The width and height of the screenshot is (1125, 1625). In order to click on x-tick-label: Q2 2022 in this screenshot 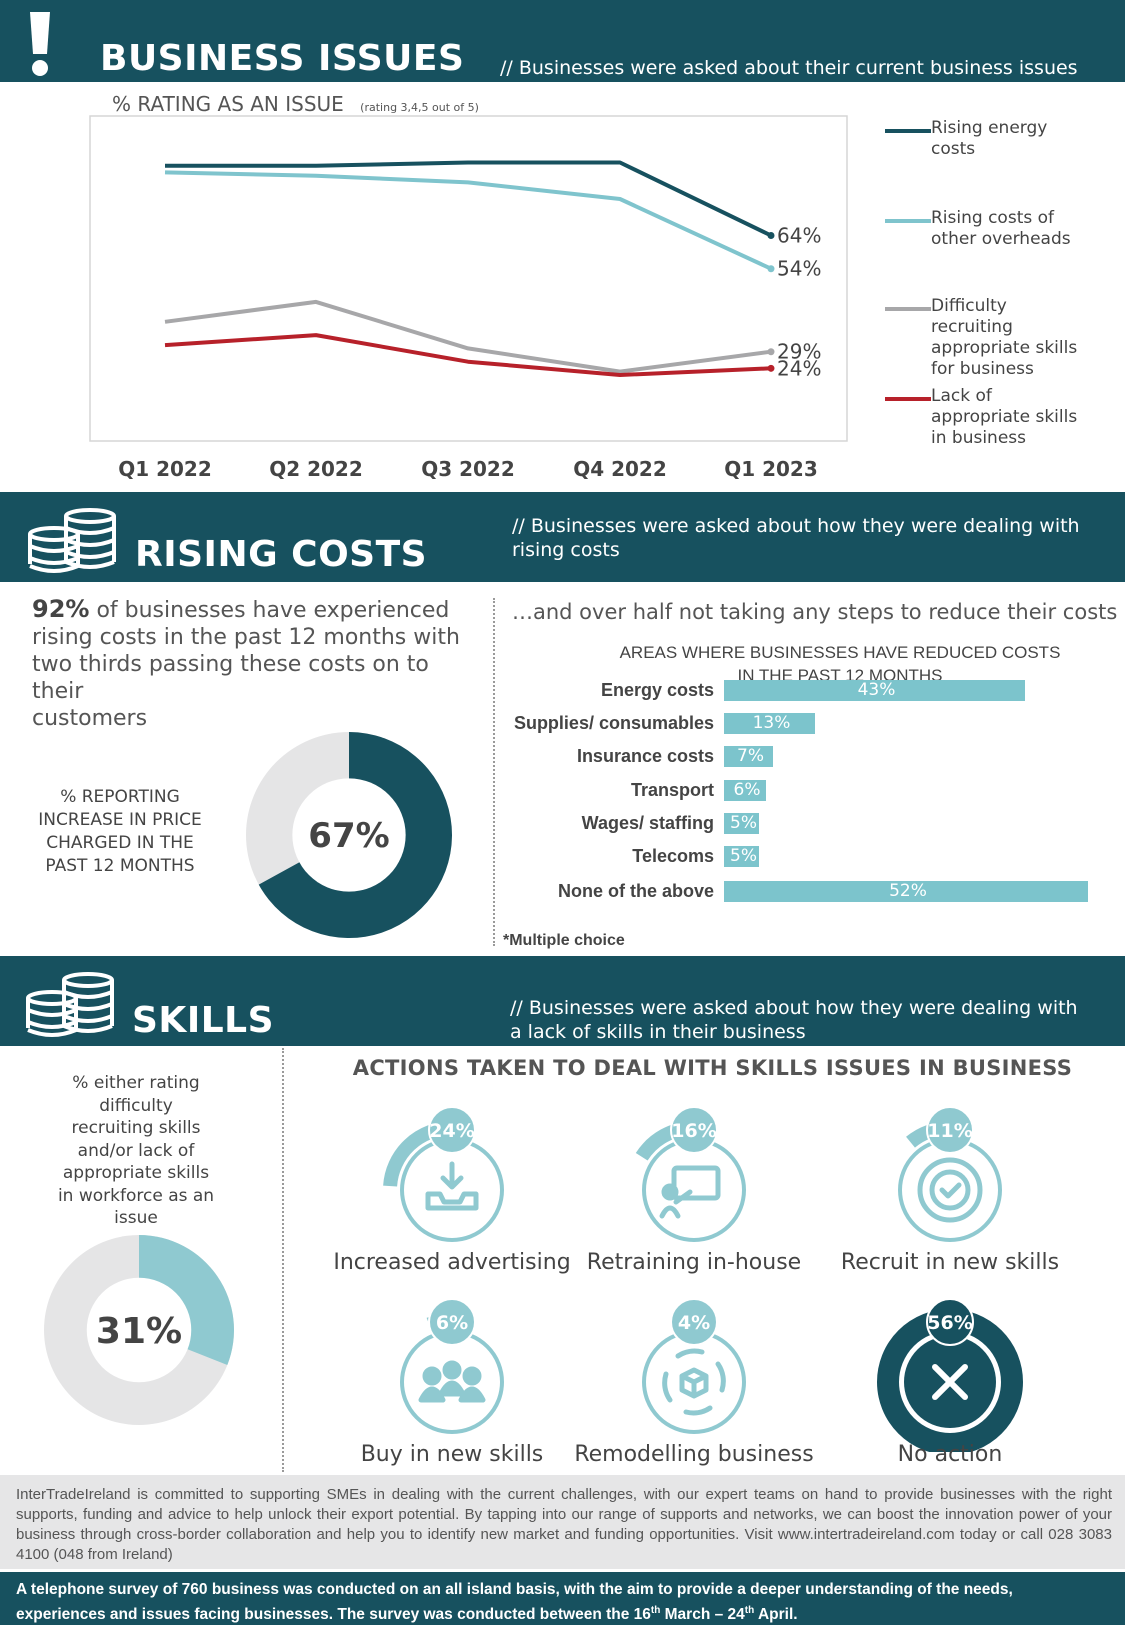, I will do `click(316, 469)`.